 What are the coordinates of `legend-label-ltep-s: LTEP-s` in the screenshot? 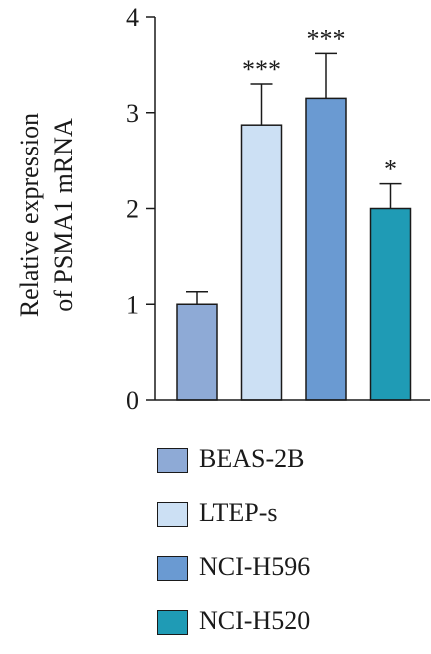 It's located at (238, 512).